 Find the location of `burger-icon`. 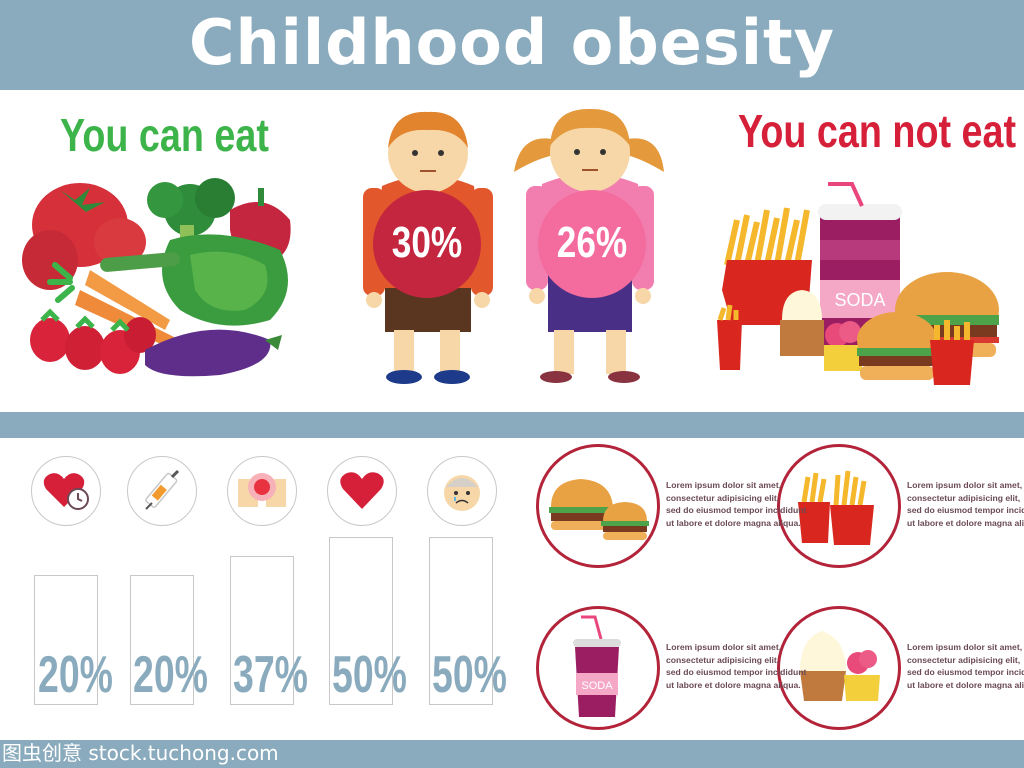

burger-icon is located at coordinates (599, 509).